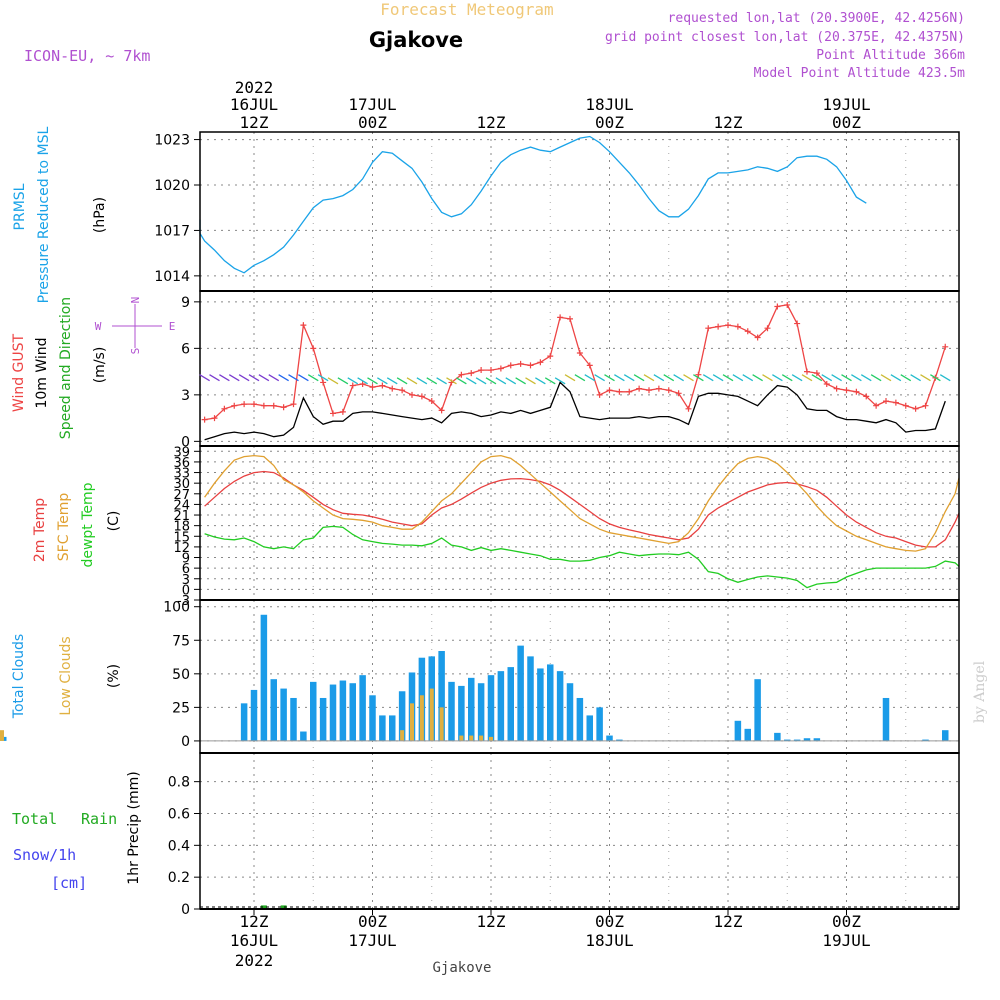 The height and width of the screenshot is (1000, 1000). What do you see at coordinates (186, 569) in the screenshot?
I see `ytick-label-temp: 6` at bounding box center [186, 569].